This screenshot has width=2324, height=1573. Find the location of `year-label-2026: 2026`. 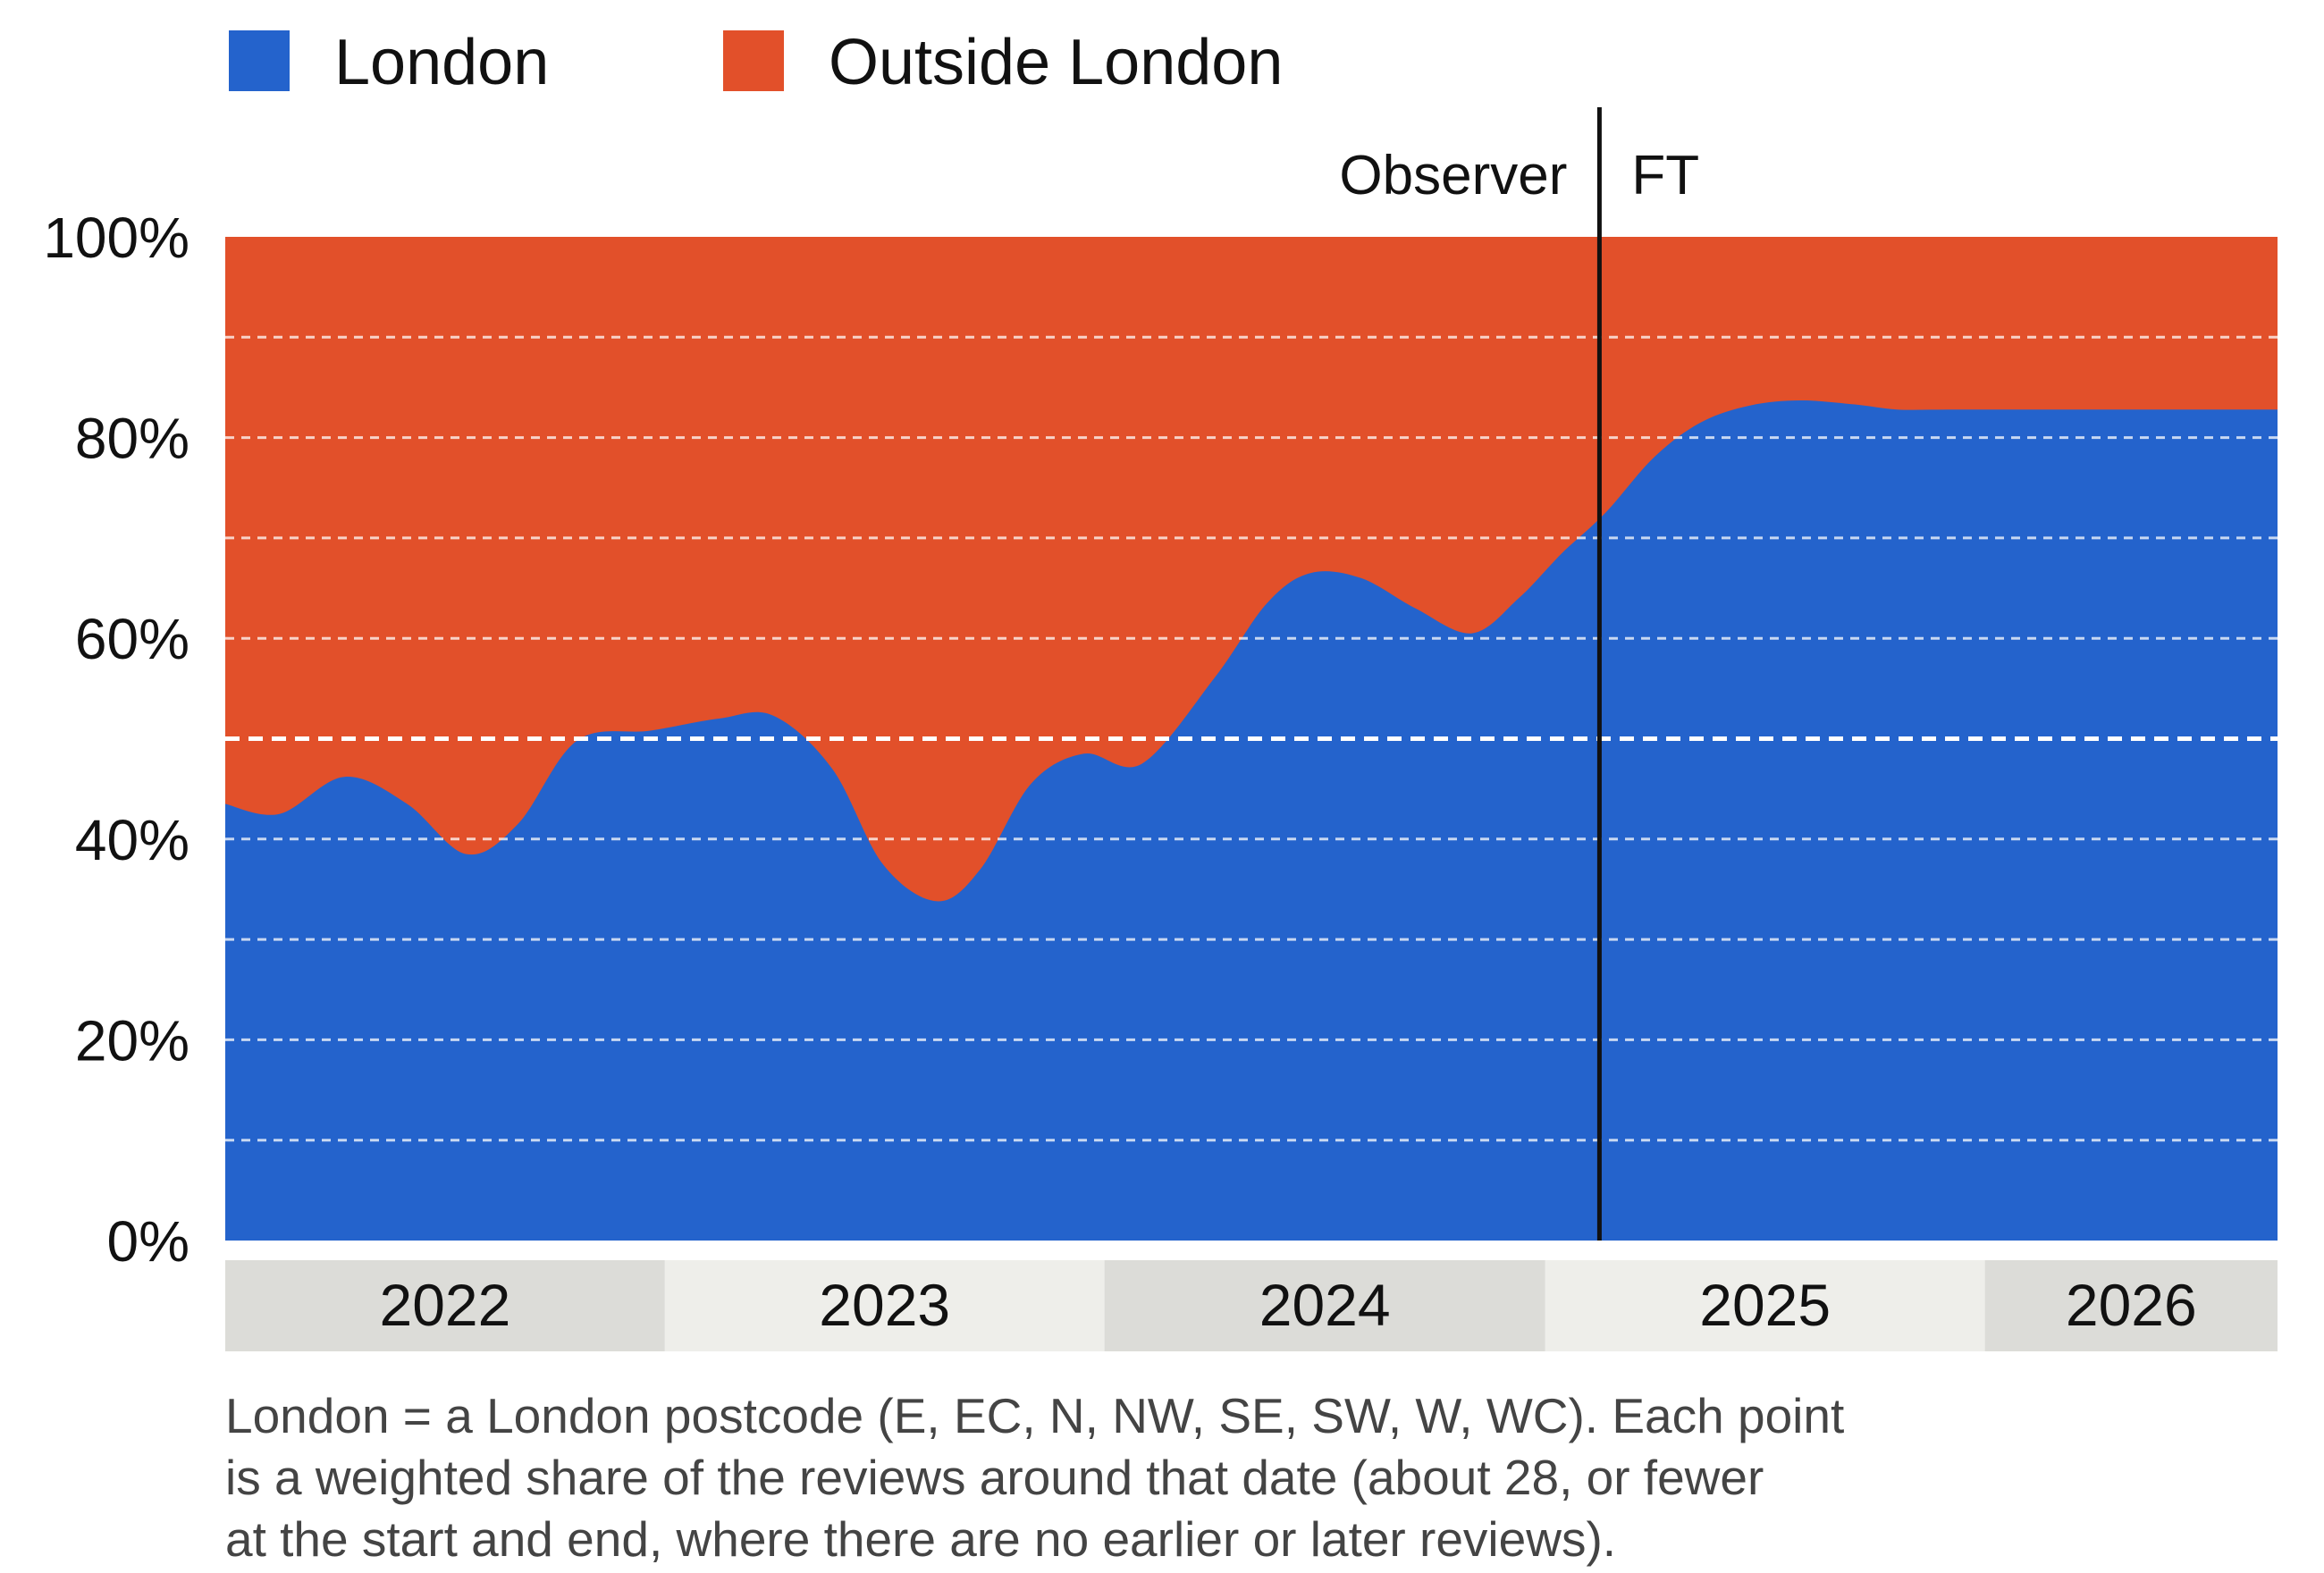

year-label-2026: 2026 is located at coordinates (2132, 1305).